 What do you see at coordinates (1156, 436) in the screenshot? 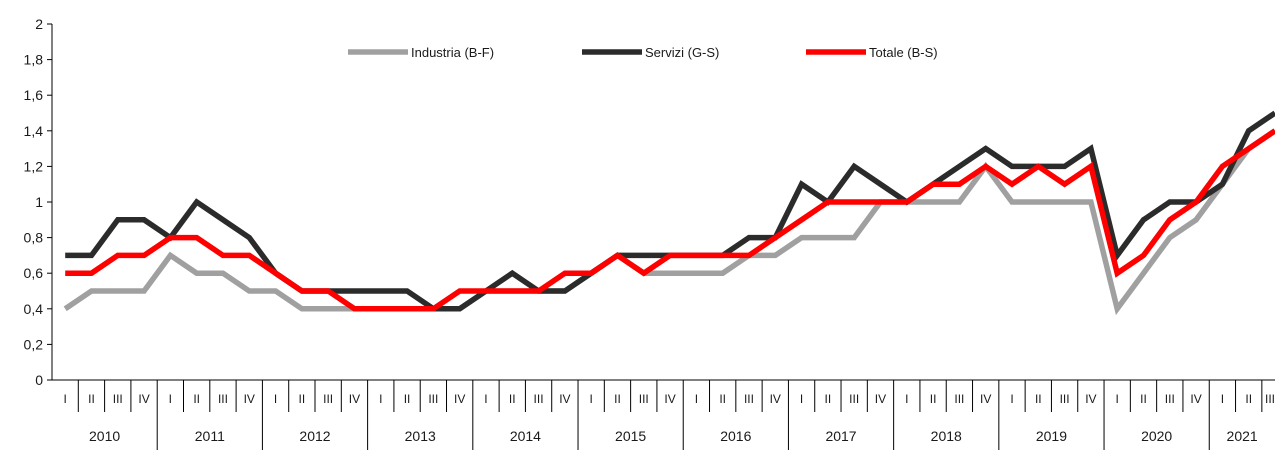
I see `year-label: 2020` at bounding box center [1156, 436].